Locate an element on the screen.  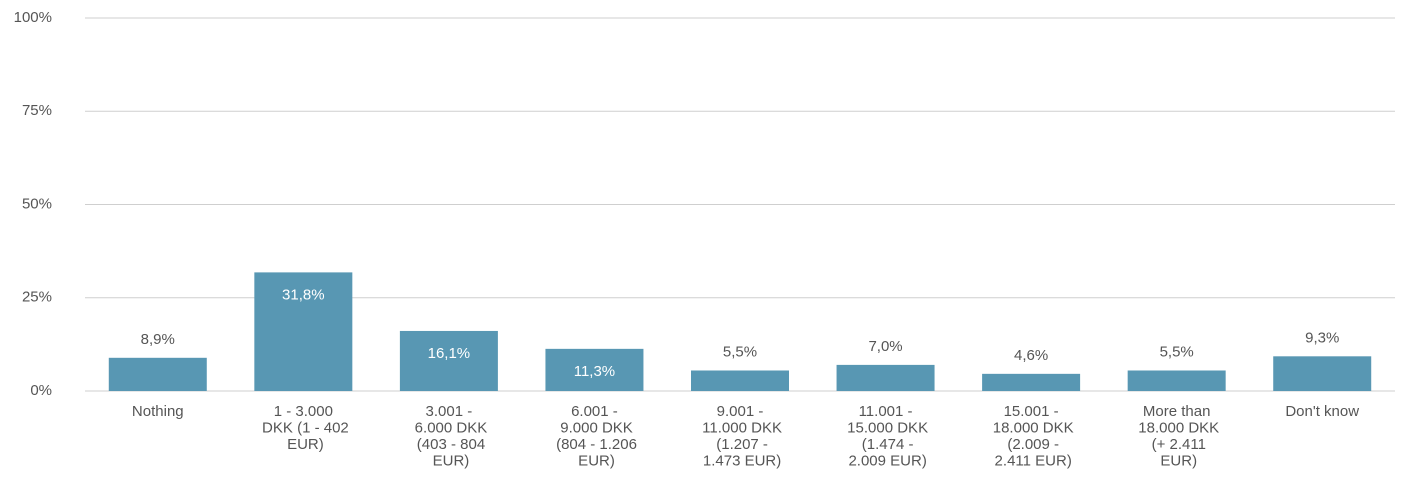
x-tick-label: Nothing is located at coordinates (158, 411).